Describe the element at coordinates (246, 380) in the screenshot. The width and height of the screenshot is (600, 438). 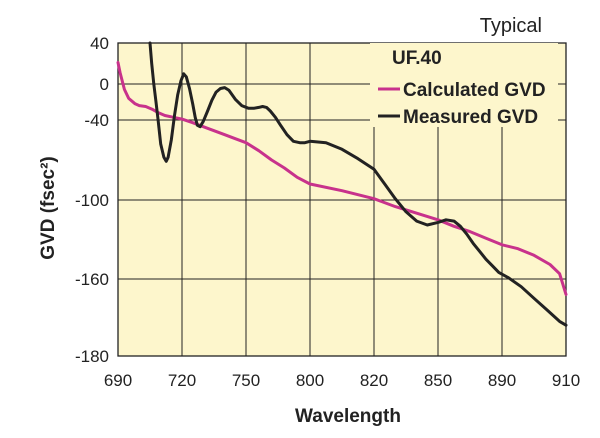
I see `x-tick-label: 750` at that location.